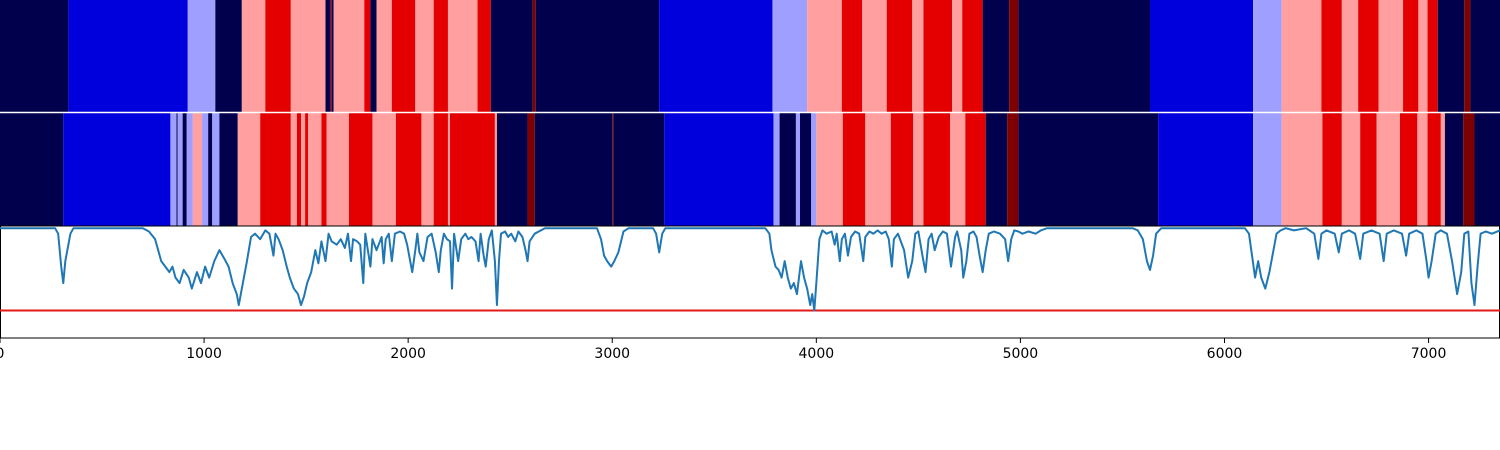 This screenshot has height=450, width=1500. What do you see at coordinates (817, 354) in the screenshot?
I see `x-tick-label: 4000` at bounding box center [817, 354].